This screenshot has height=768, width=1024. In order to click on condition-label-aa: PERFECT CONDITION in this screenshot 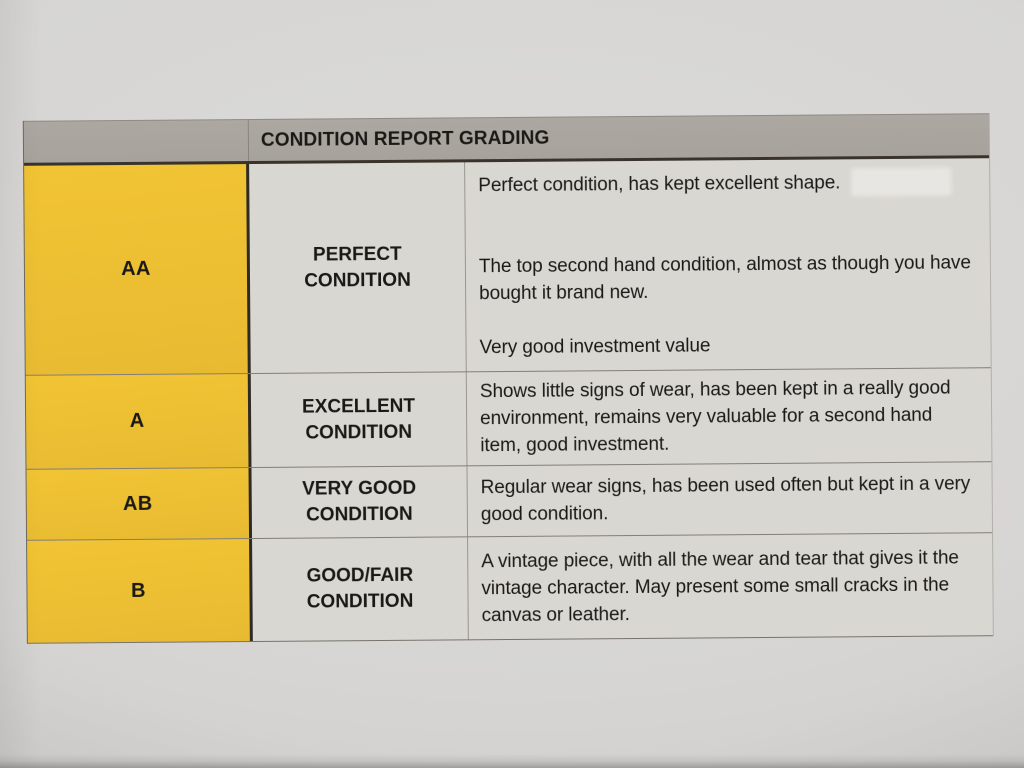, I will do `click(357, 267)`.